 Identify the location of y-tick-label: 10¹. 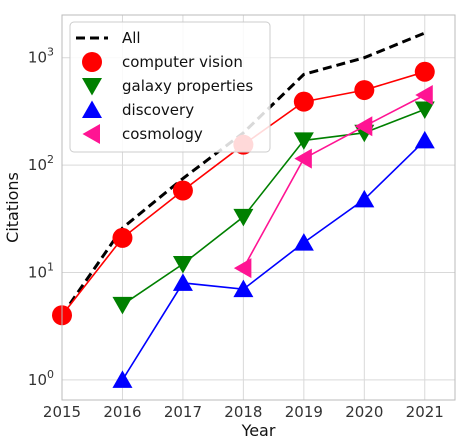
(41, 271).